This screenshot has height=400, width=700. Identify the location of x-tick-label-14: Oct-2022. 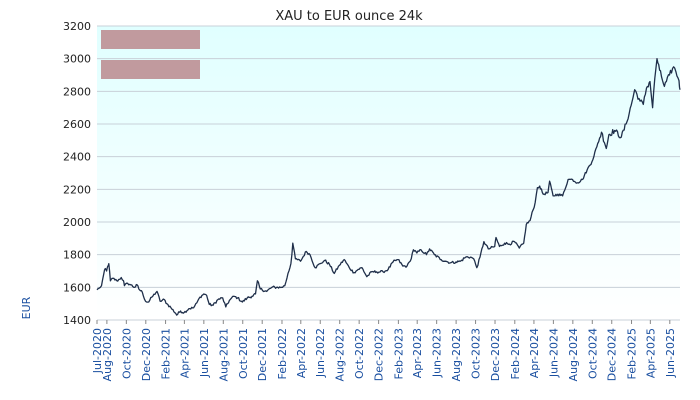
(359, 353).